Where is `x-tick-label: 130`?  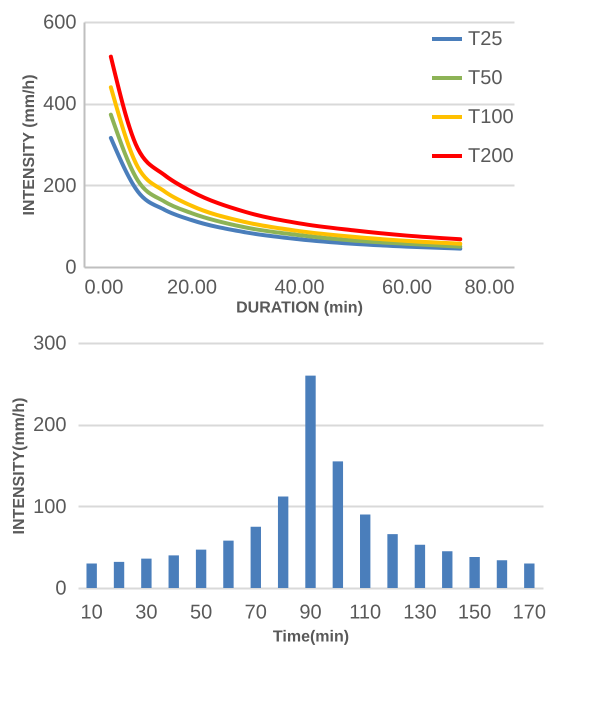
x-tick-label: 130 is located at coordinates (420, 613).